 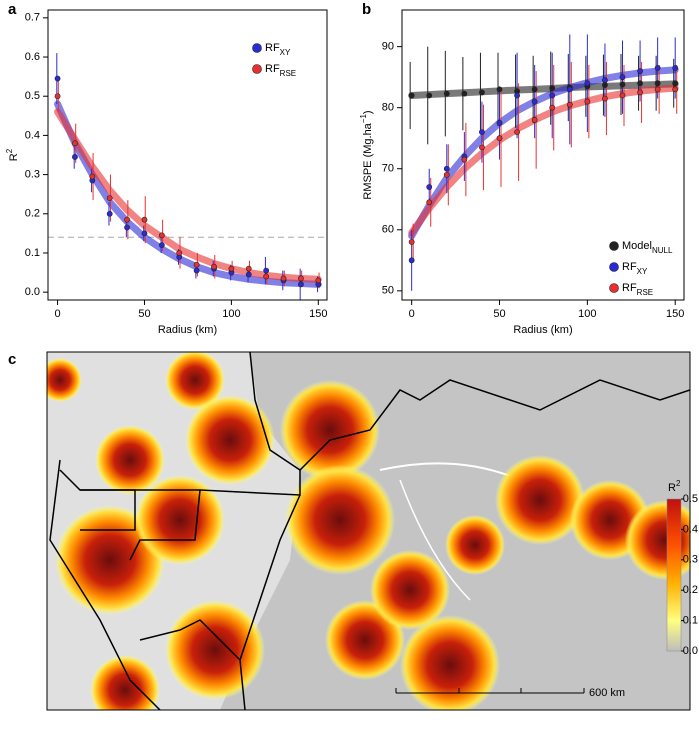 I want to click on colorbar-tick-label: 0.2, so click(x=690, y=590).